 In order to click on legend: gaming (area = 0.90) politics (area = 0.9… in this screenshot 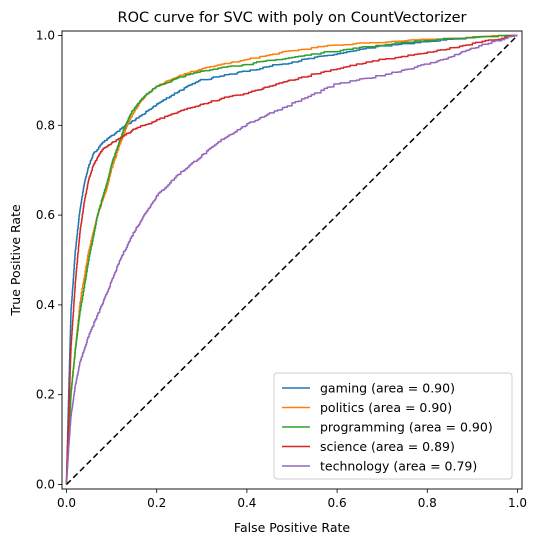, I will do `click(393, 426)`.